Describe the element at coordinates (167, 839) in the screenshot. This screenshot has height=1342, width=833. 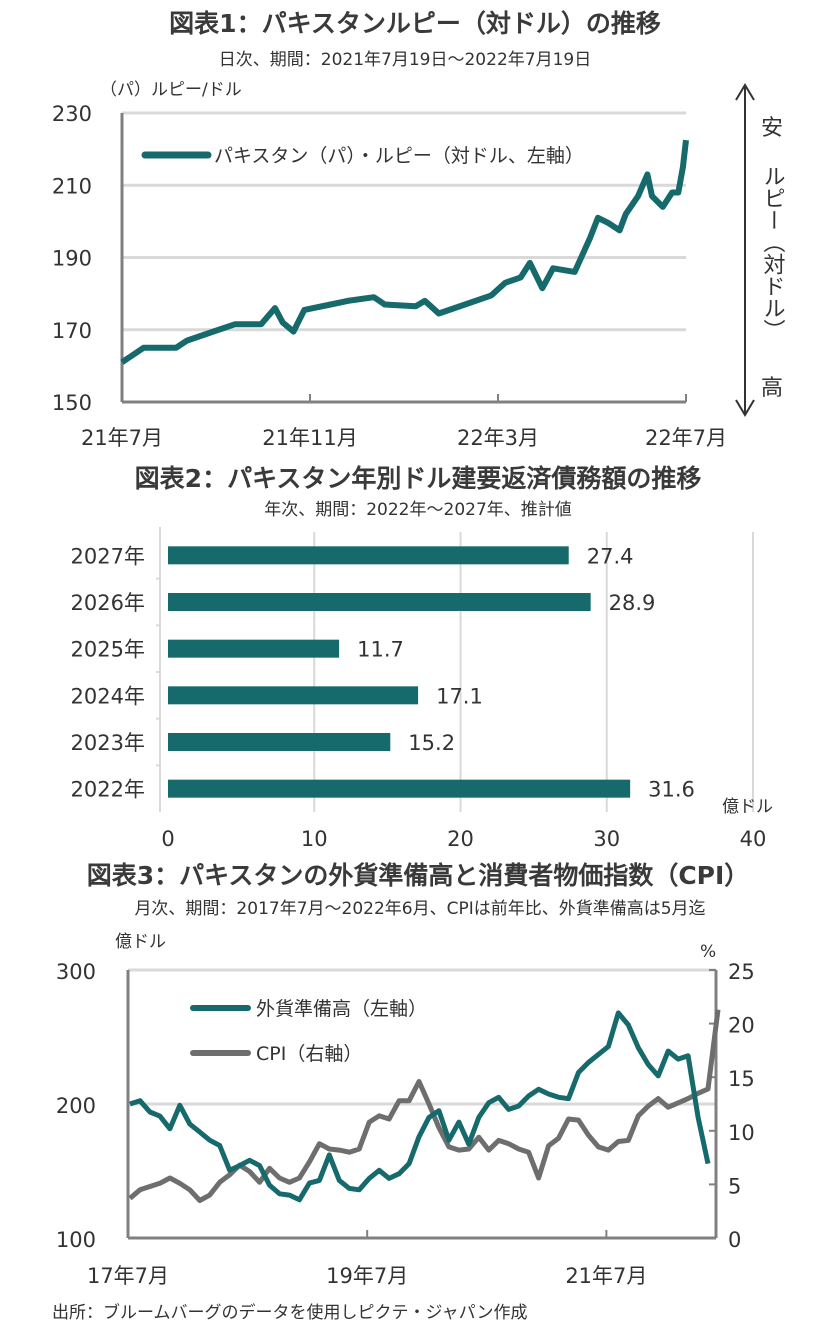
I see `chart-2-x-tick-label: 0` at that location.